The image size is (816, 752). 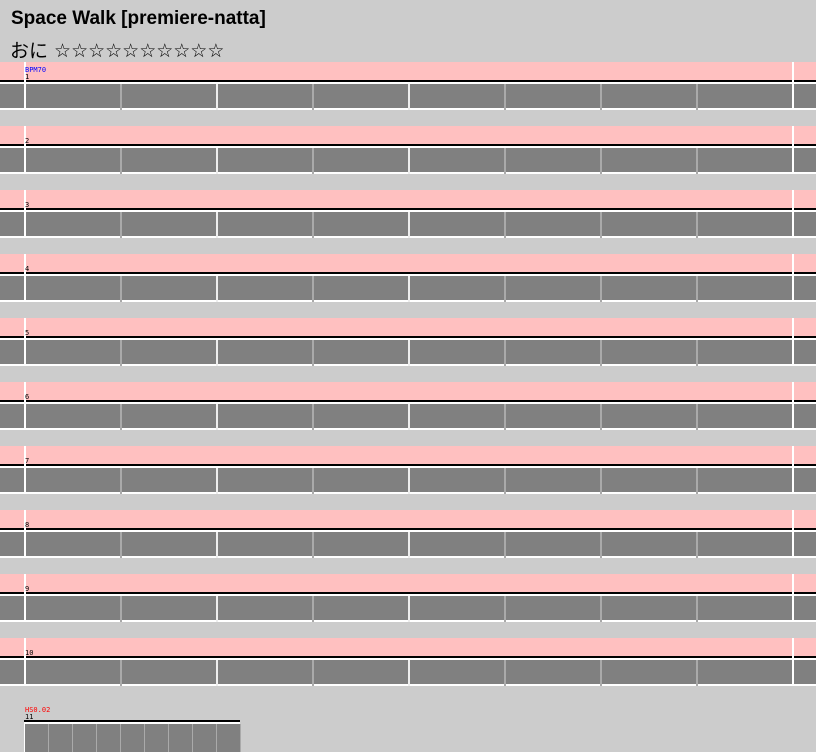 What do you see at coordinates (132, 738) in the screenshot?
I see `lane` at bounding box center [132, 738].